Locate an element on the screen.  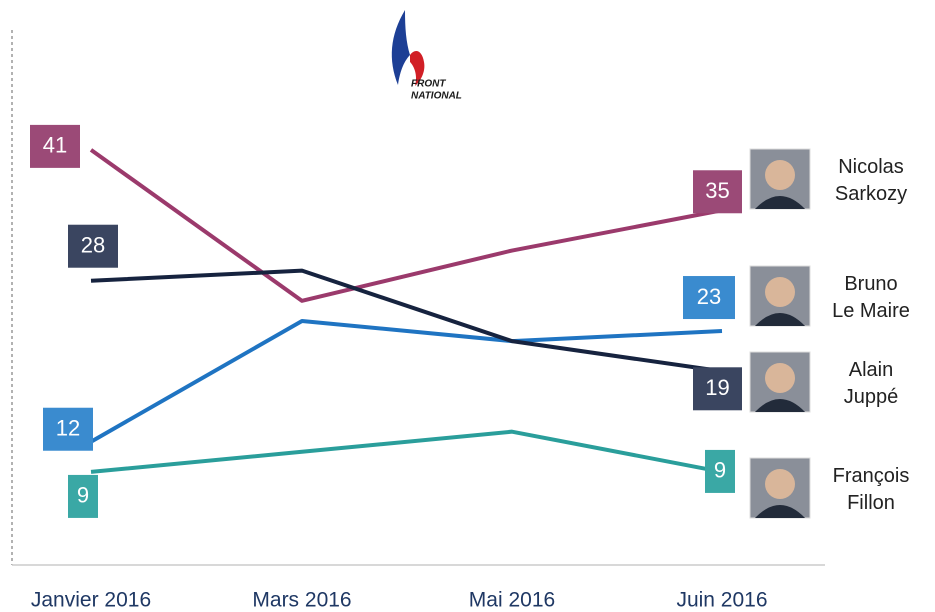
logo: FRONT NATIONAL is located at coordinates (426, 56).